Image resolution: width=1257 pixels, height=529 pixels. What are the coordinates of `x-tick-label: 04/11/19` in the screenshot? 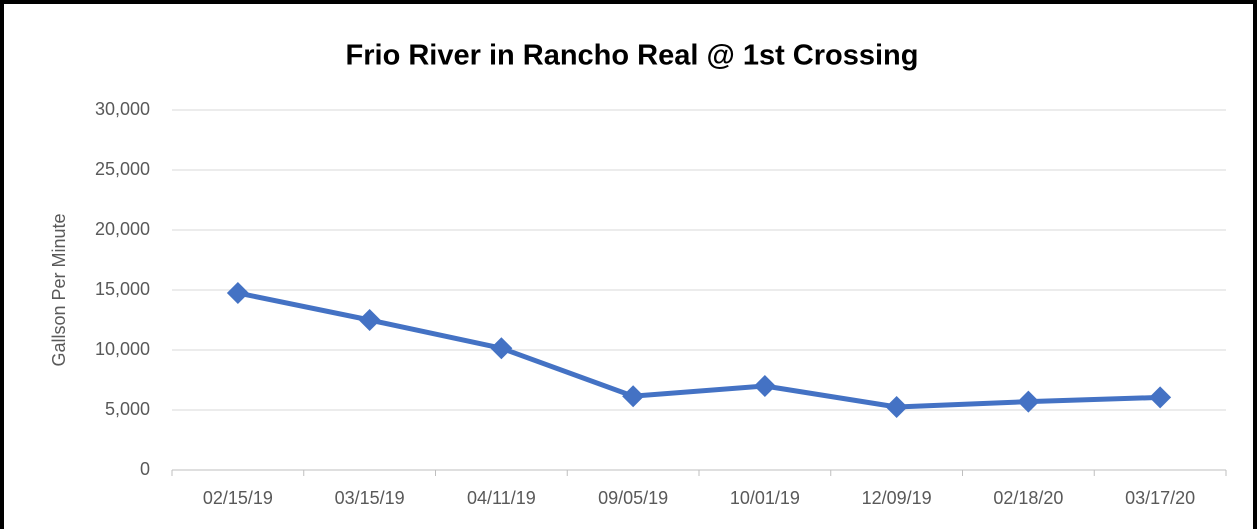 It's located at (501, 498).